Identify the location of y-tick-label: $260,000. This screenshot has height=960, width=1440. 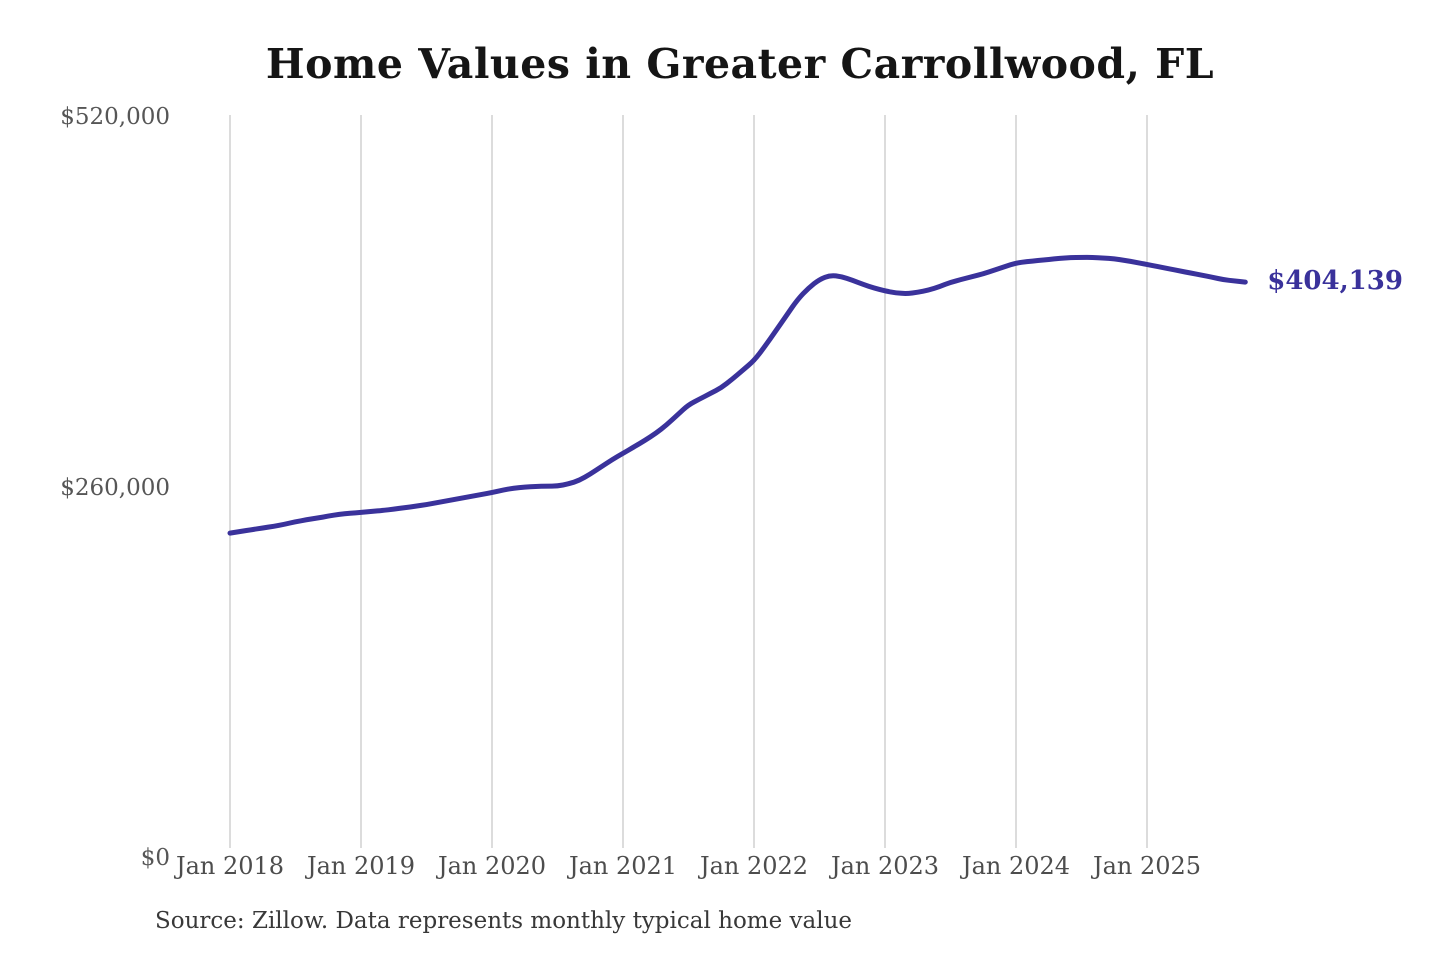
(115, 487).